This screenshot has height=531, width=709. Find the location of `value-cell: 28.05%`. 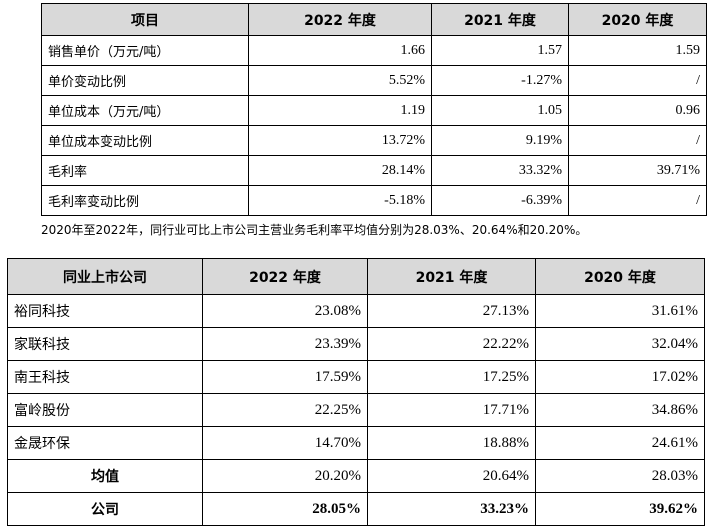

value-cell: 28.05% is located at coordinates (285, 509).